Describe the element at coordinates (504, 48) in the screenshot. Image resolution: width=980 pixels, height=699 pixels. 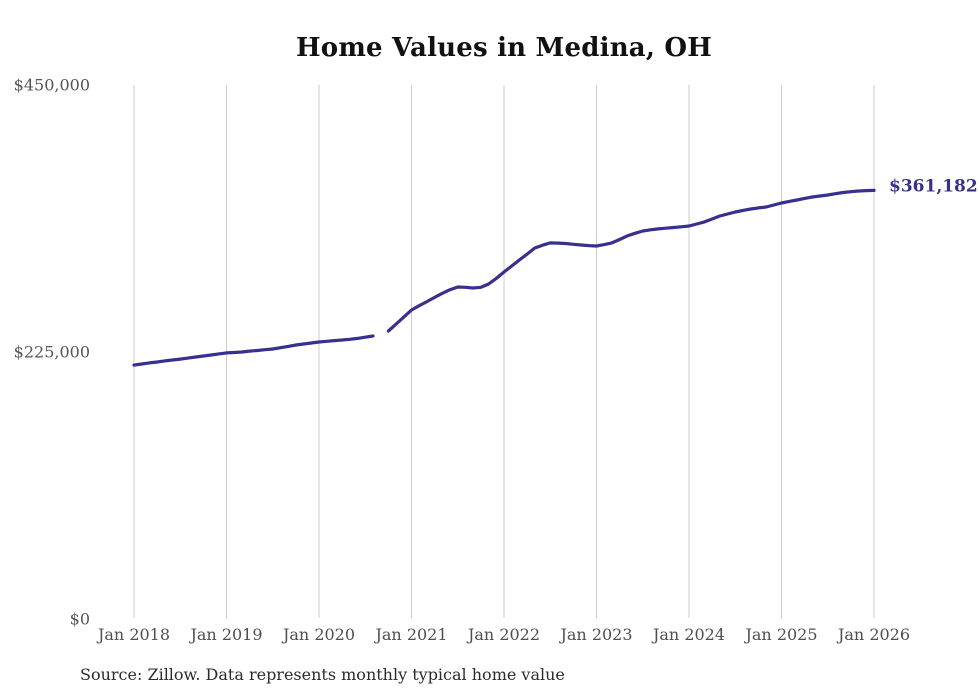
I see `chart-title: Home Values in Medina, OH` at that location.